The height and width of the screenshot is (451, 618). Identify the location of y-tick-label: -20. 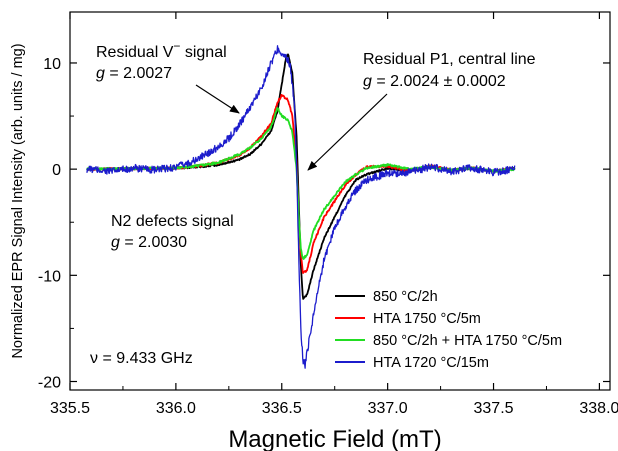
(49, 383).